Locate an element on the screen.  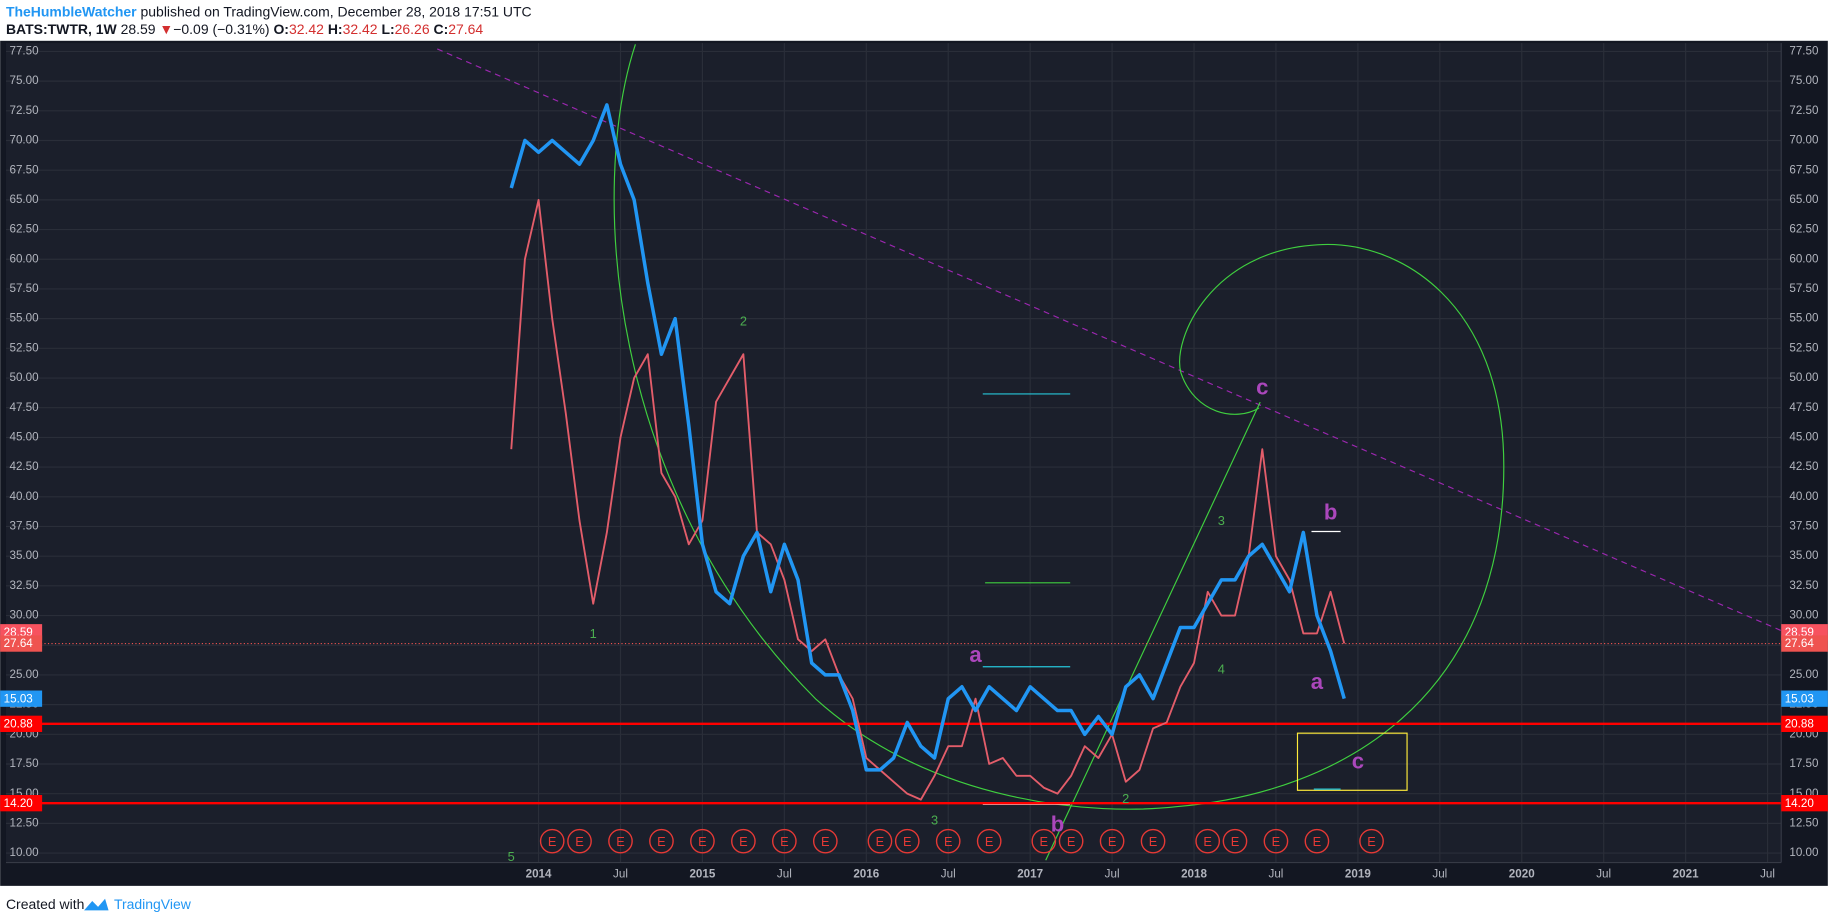
y-tick-label: 25.00 is located at coordinates (1804, 674).